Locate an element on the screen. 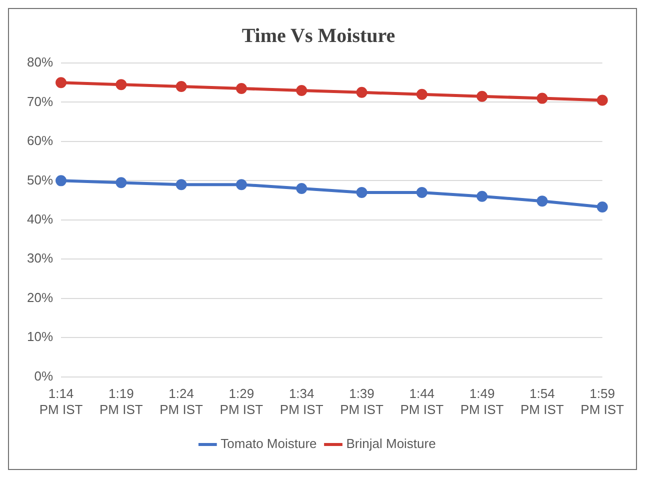 The height and width of the screenshot is (482, 651). y-tick-label: 80% is located at coordinates (40, 62).